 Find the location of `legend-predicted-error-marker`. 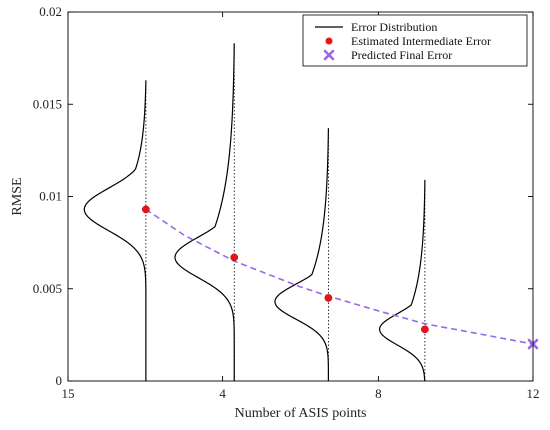

legend-predicted-error-marker is located at coordinates (329, 55).